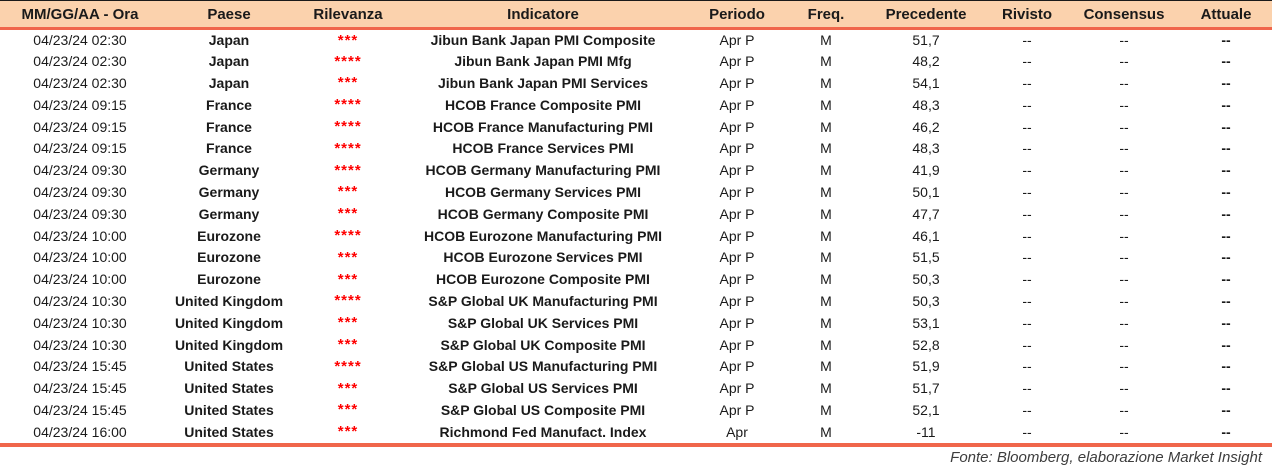 The width and height of the screenshot is (1272, 468). I want to click on column-header-consensus: Consensus, so click(1124, 15).